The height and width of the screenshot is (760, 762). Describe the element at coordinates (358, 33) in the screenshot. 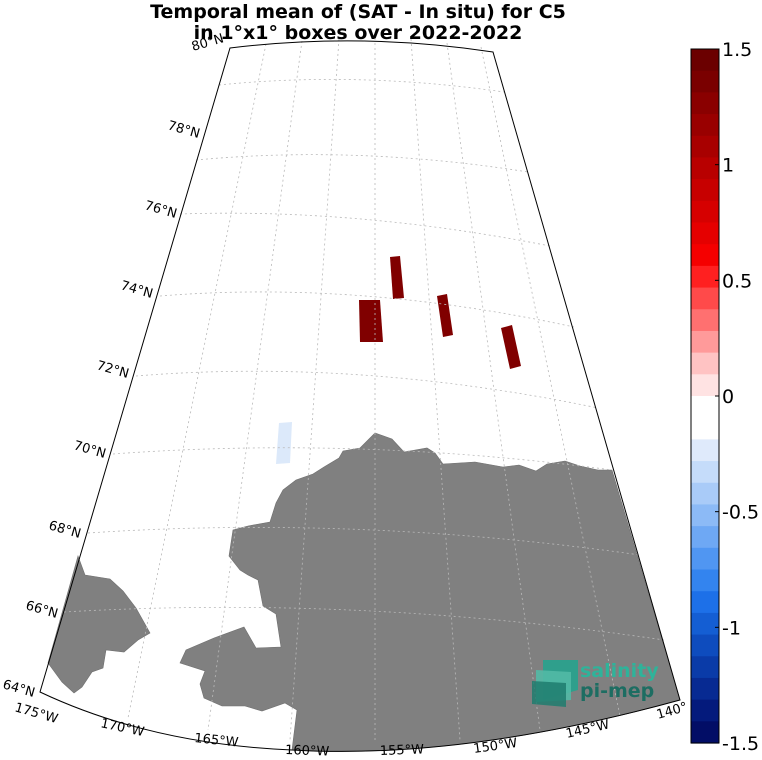

I see `map-title-line2: in 1°x1° boxes over 2022-2022` at that location.